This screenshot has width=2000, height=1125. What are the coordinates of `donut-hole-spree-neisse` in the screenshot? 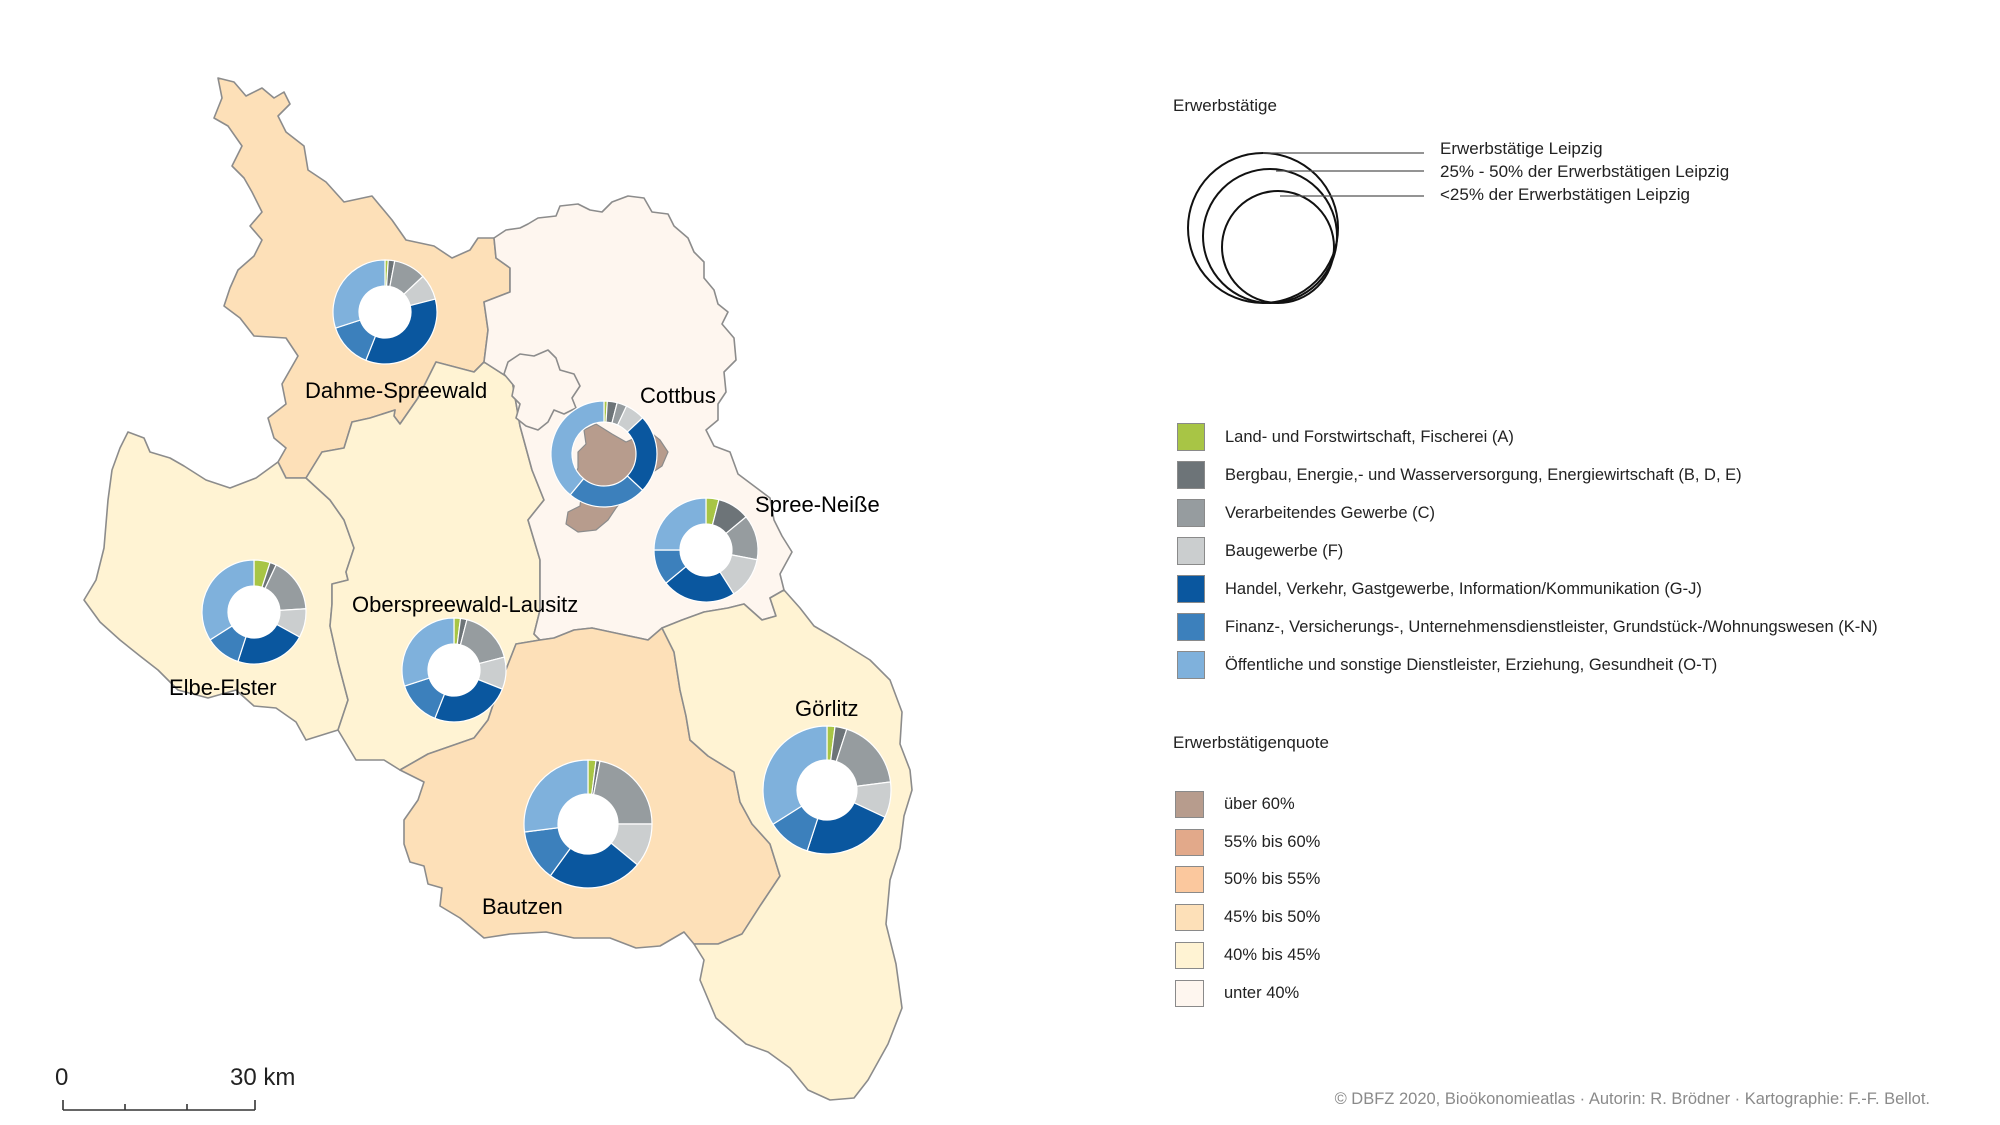 It's located at (706, 550).